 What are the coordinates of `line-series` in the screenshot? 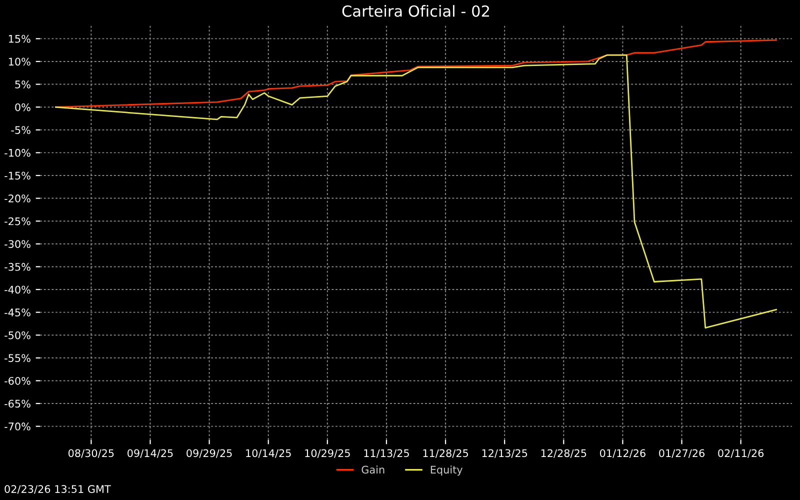 It's located at (416, 73).